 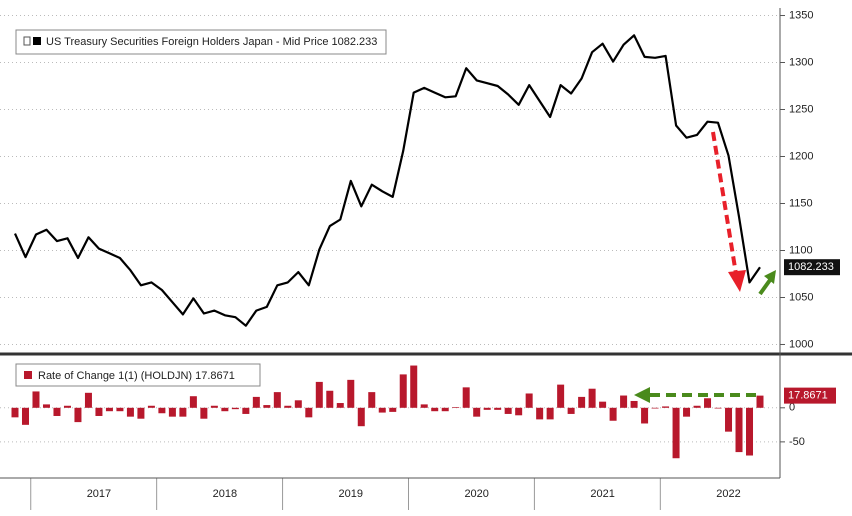 I want to click on x-tick-label: 2020, so click(x=476, y=494).